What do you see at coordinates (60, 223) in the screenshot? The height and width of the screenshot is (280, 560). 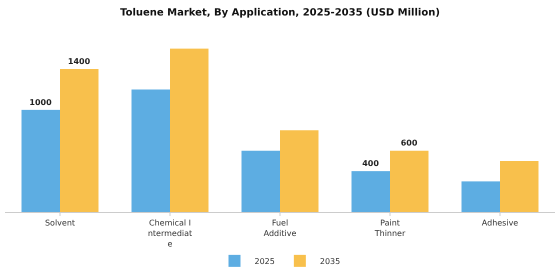 I see `x-tick-label: Solvent` at bounding box center [60, 223].